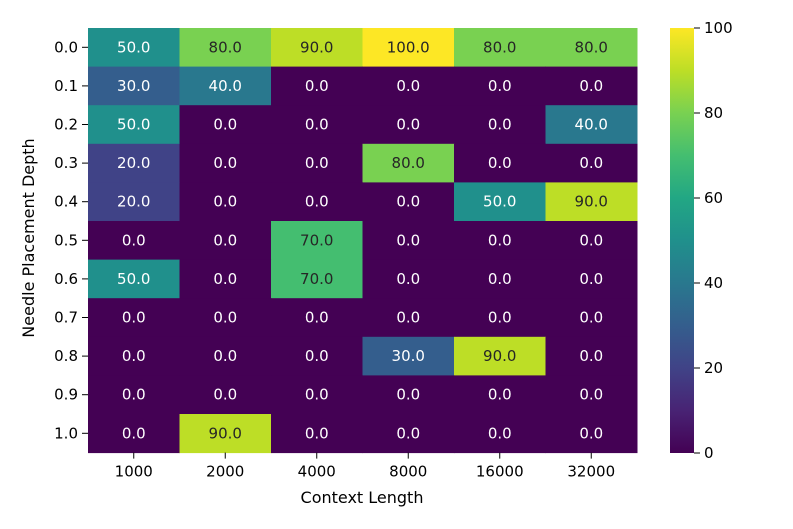 The height and width of the screenshot is (529, 793). I want to click on x-tick-label: 1000, so click(134, 472).